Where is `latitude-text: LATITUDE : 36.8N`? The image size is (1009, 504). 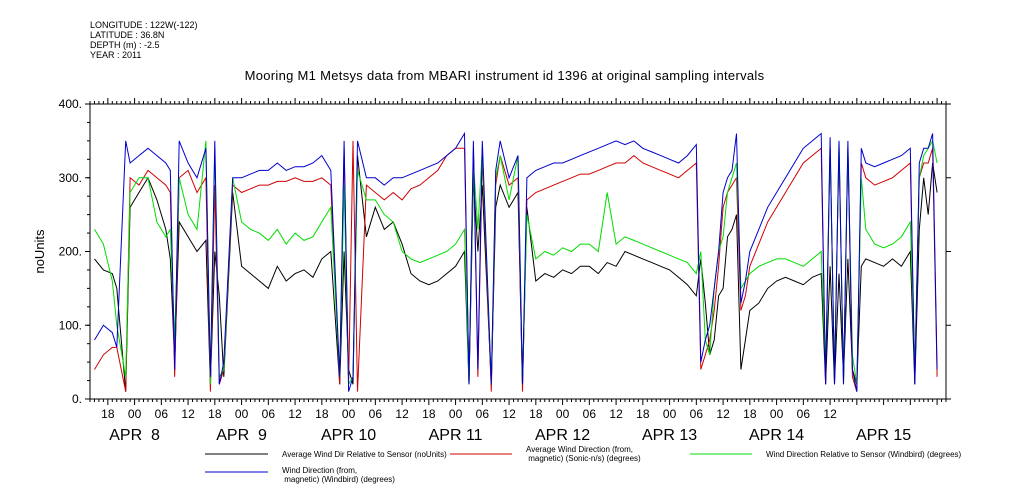 latitude-text: LATITUDE : 36.8N is located at coordinates (127, 35).